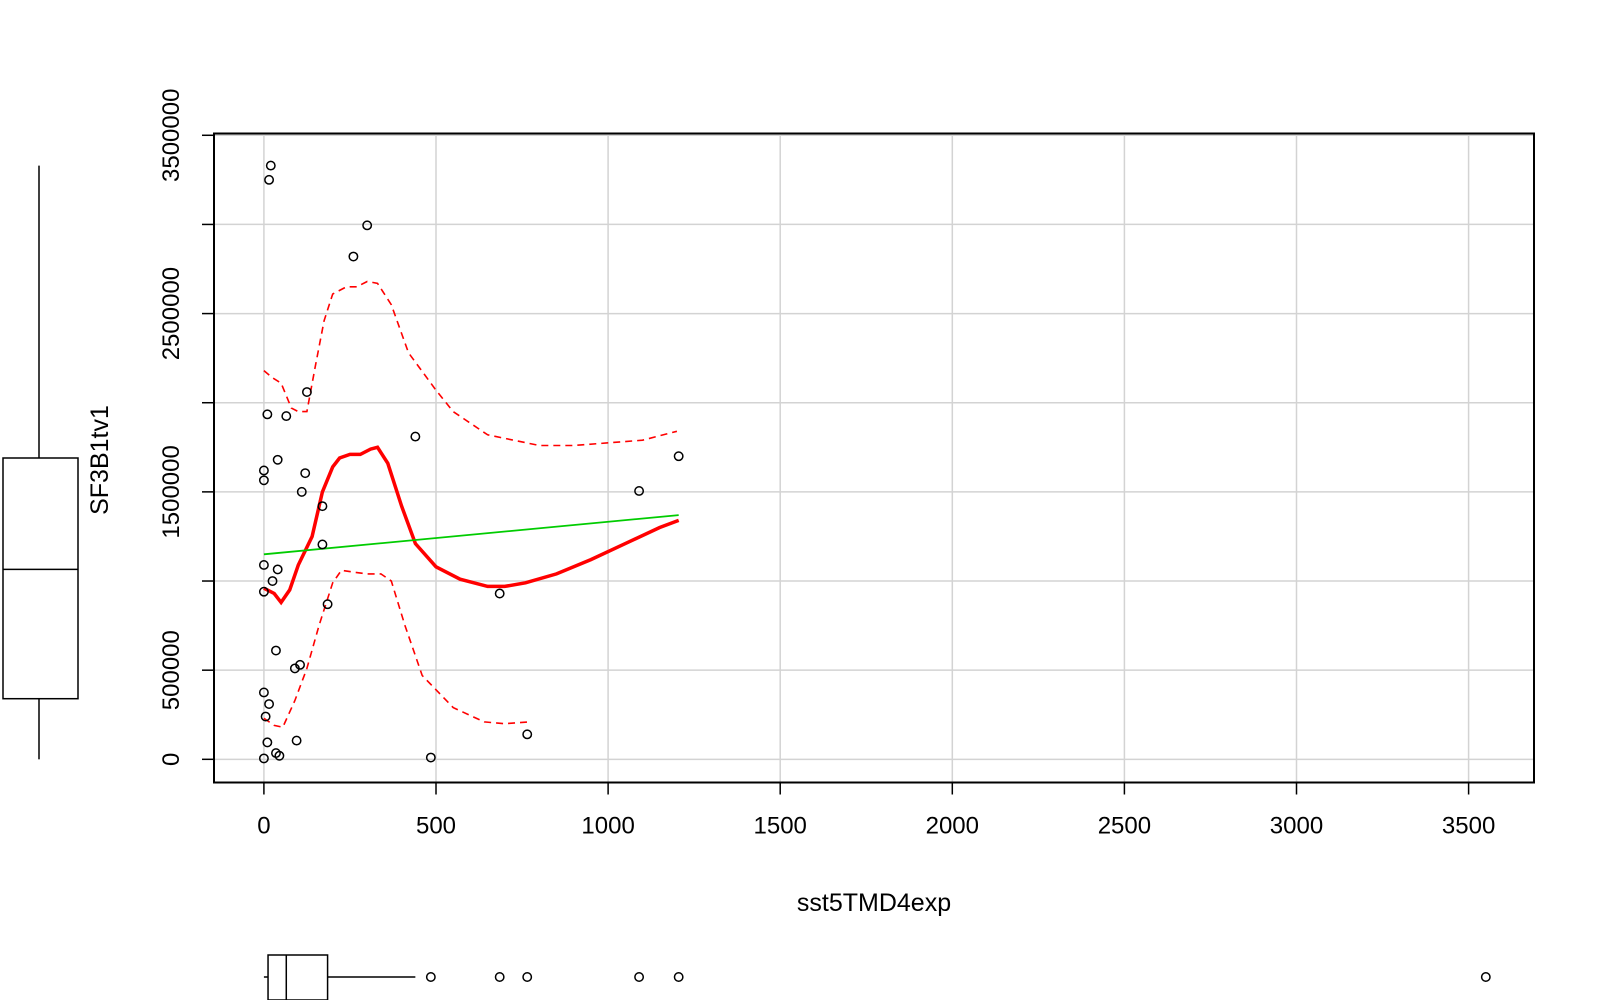 The image size is (1600, 1000). What do you see at coordinates (171, 313) in the screenshot?
I see `y-tick-label: 2500000` at bounding box center [171, 313].